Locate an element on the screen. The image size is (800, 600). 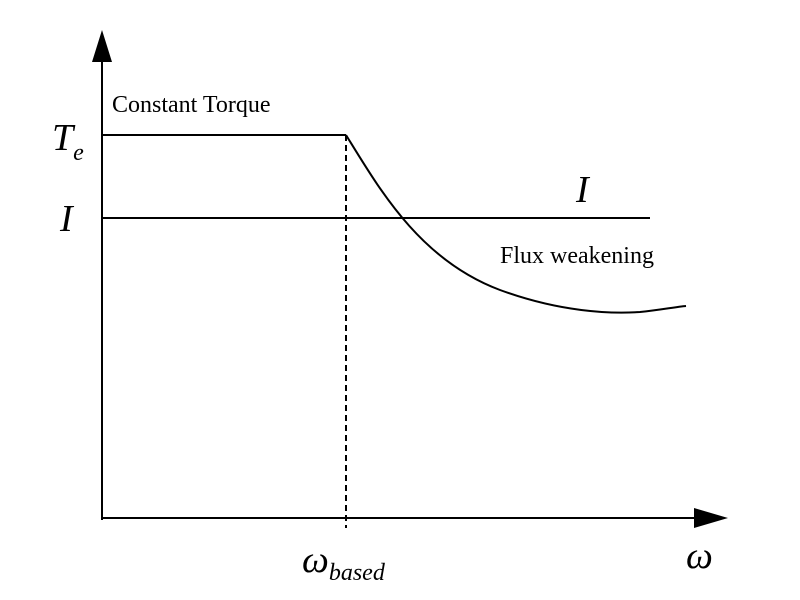
base-speed-label: ωbased is located at coordinates (344, 562).